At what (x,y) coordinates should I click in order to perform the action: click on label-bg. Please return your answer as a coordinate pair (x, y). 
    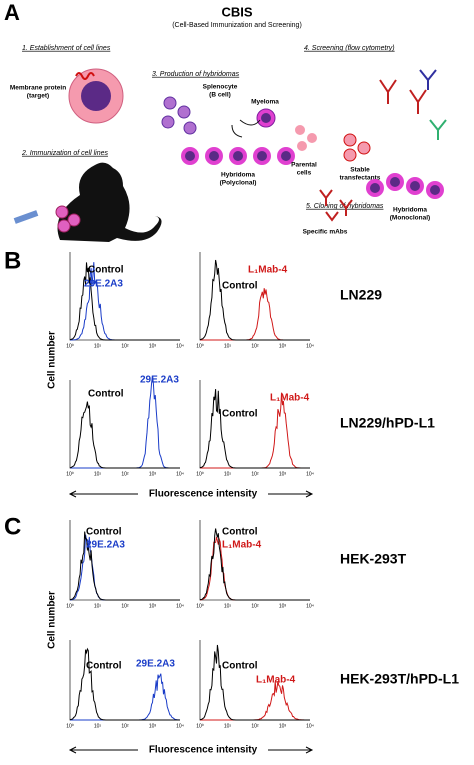
    Looking at the image, I should click on (203, 750).